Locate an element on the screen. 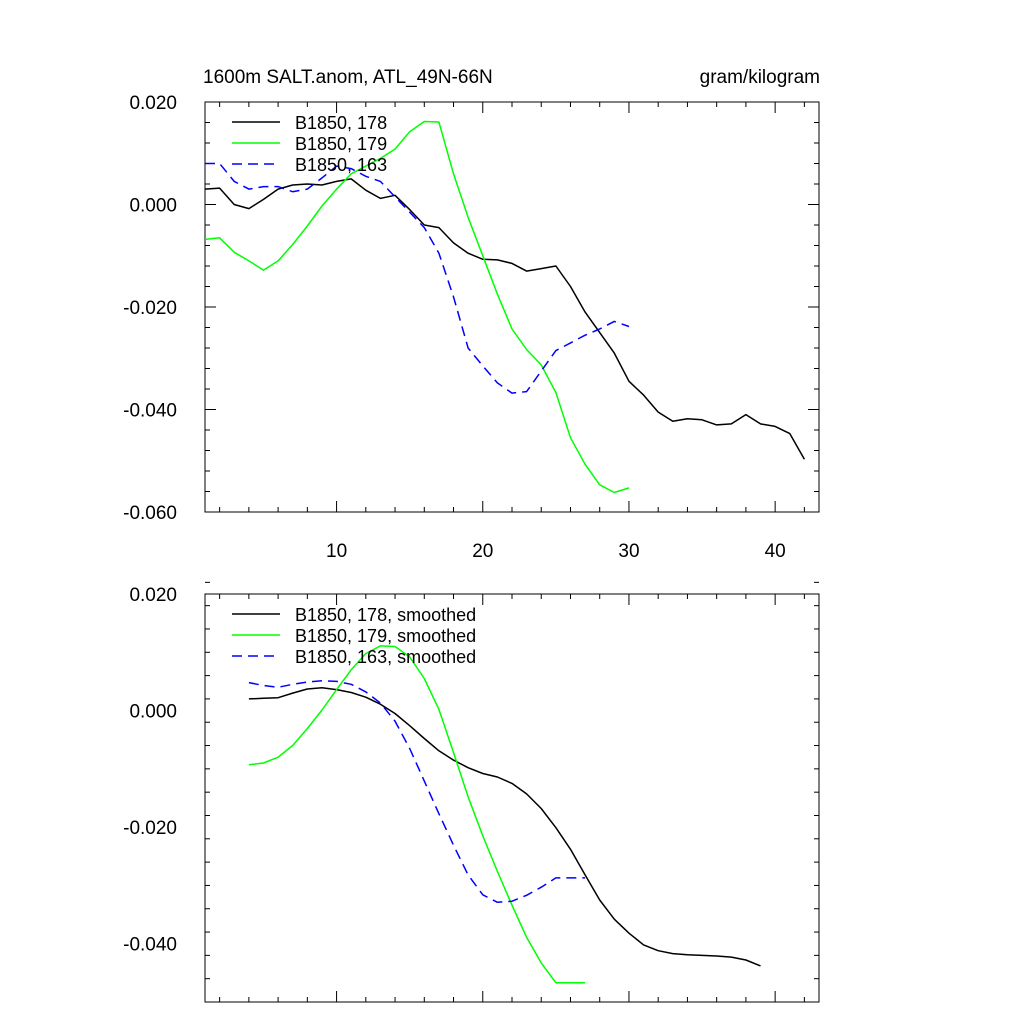  y-tick-label: -0.060 is located at coordinates (150, 513).